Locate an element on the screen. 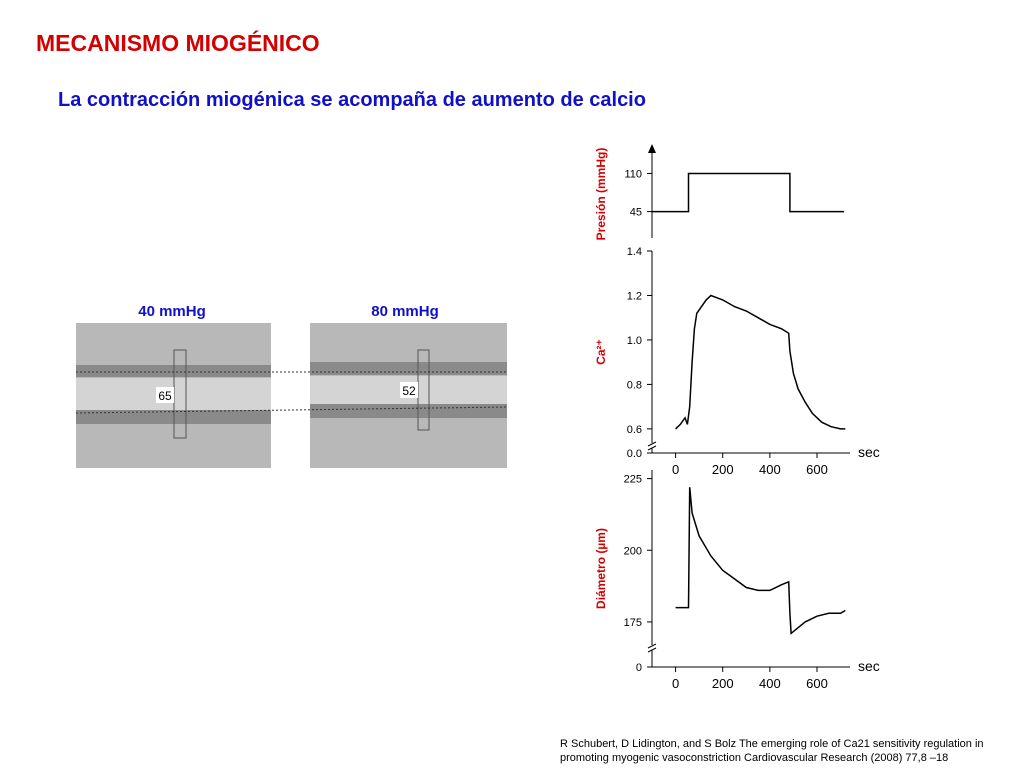 The height and width of the screenshot is (768, 1024). y-tick-label: 0.0 is located at coordinates (634, 454).